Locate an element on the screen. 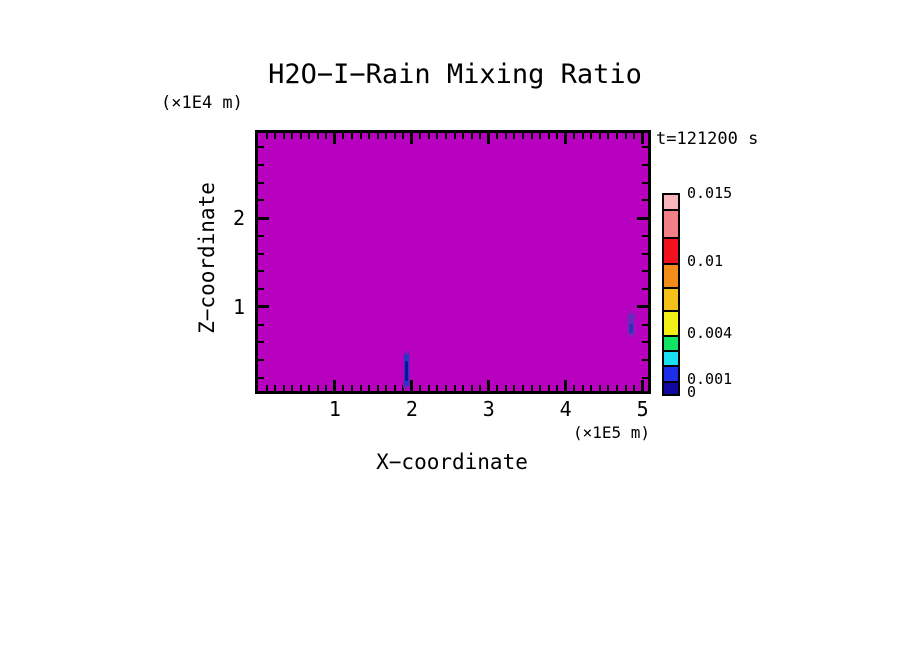 The height and width of the screenshot is (654, 904). colorbar-tick-label: 0.004 is located at coordinates (710, 333).